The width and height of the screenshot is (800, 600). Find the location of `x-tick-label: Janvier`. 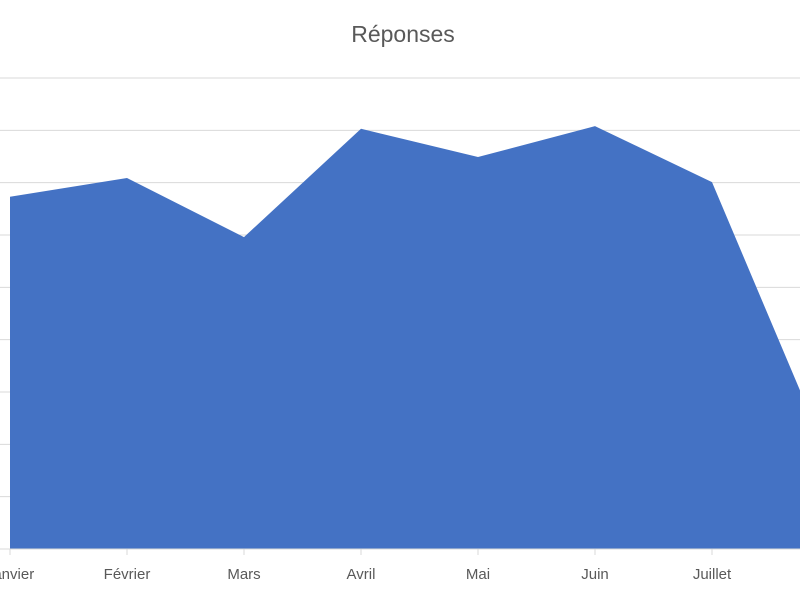

x-tick-label: Janvier is located at coordinates (17, 574).